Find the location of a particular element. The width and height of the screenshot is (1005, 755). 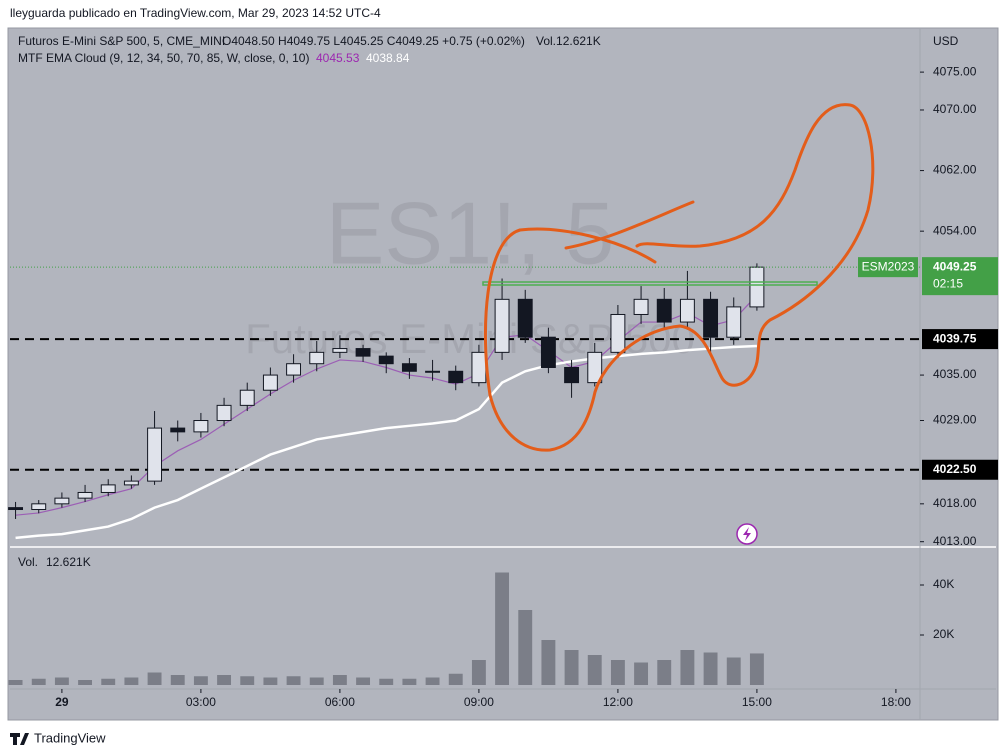

x-tick-label: 09:00 is located at coordinates (479, 702).